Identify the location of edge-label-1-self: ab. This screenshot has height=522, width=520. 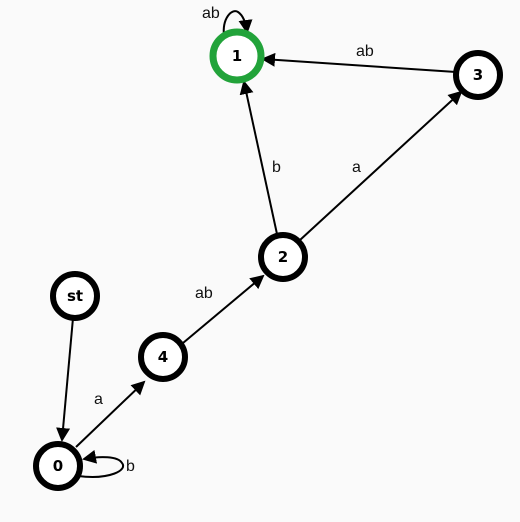
(211, 13).